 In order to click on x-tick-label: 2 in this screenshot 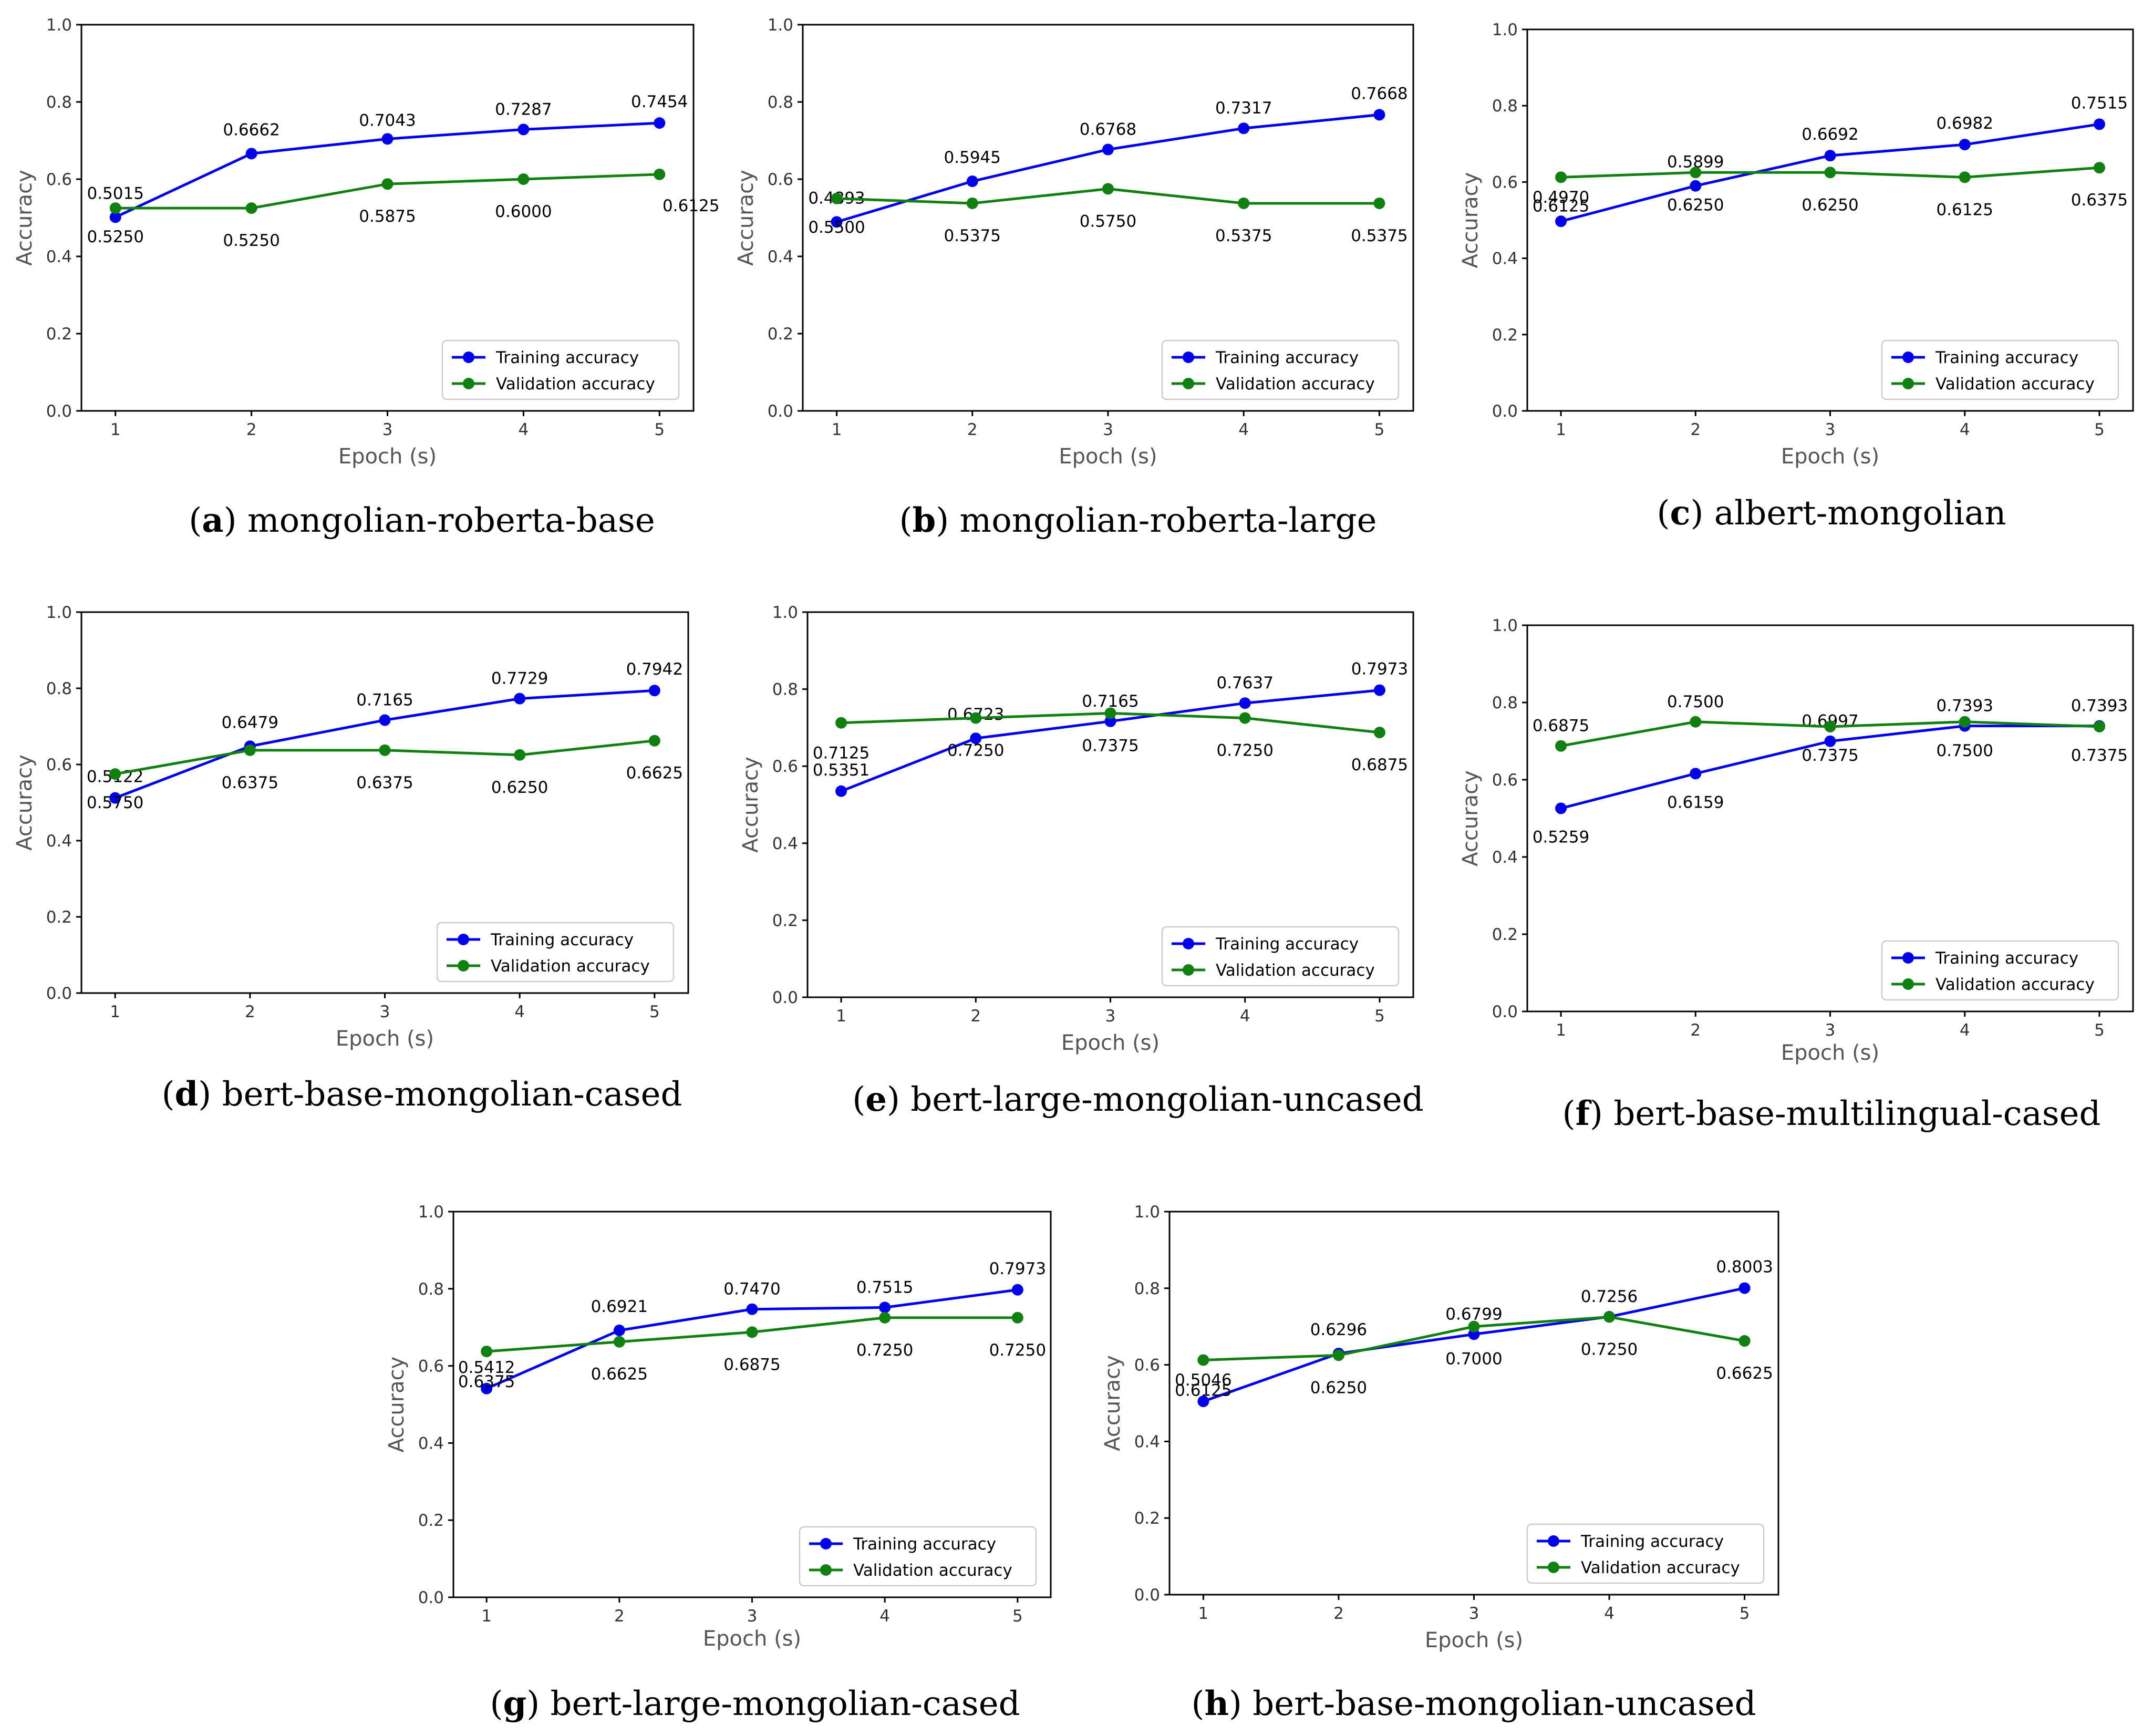, I will do `click(1695, 430)`.